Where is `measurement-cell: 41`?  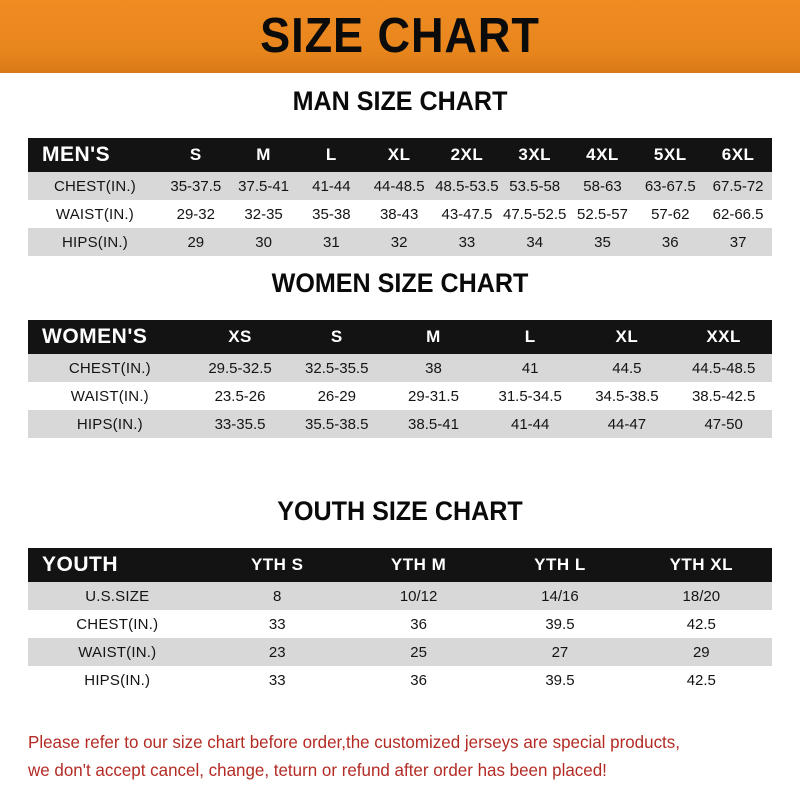
measurement-cell: 41 is located at coordinates (530, 368).